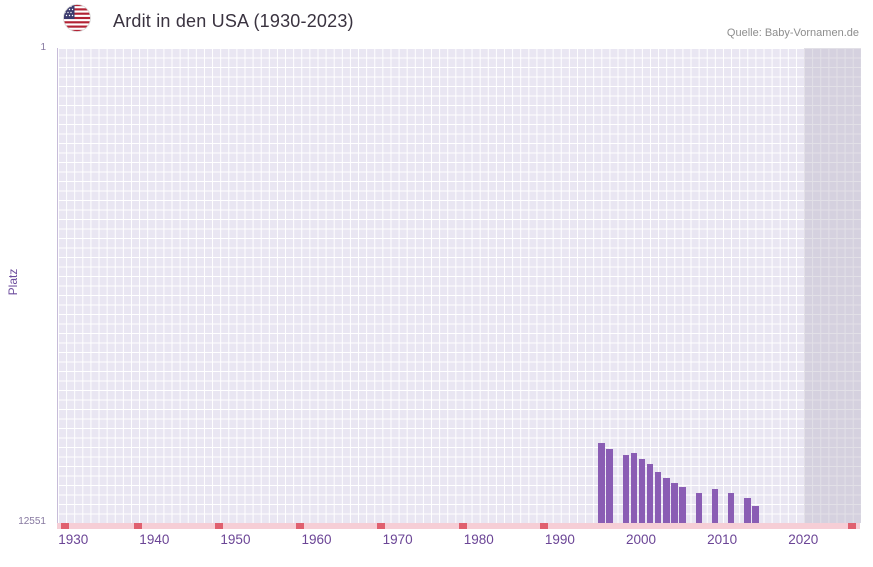 The width and height of the screenshot is (873, 567). Describe the element at coordinates (755, 514) in the screenshot. I see `chart-bar-2014` at that location.